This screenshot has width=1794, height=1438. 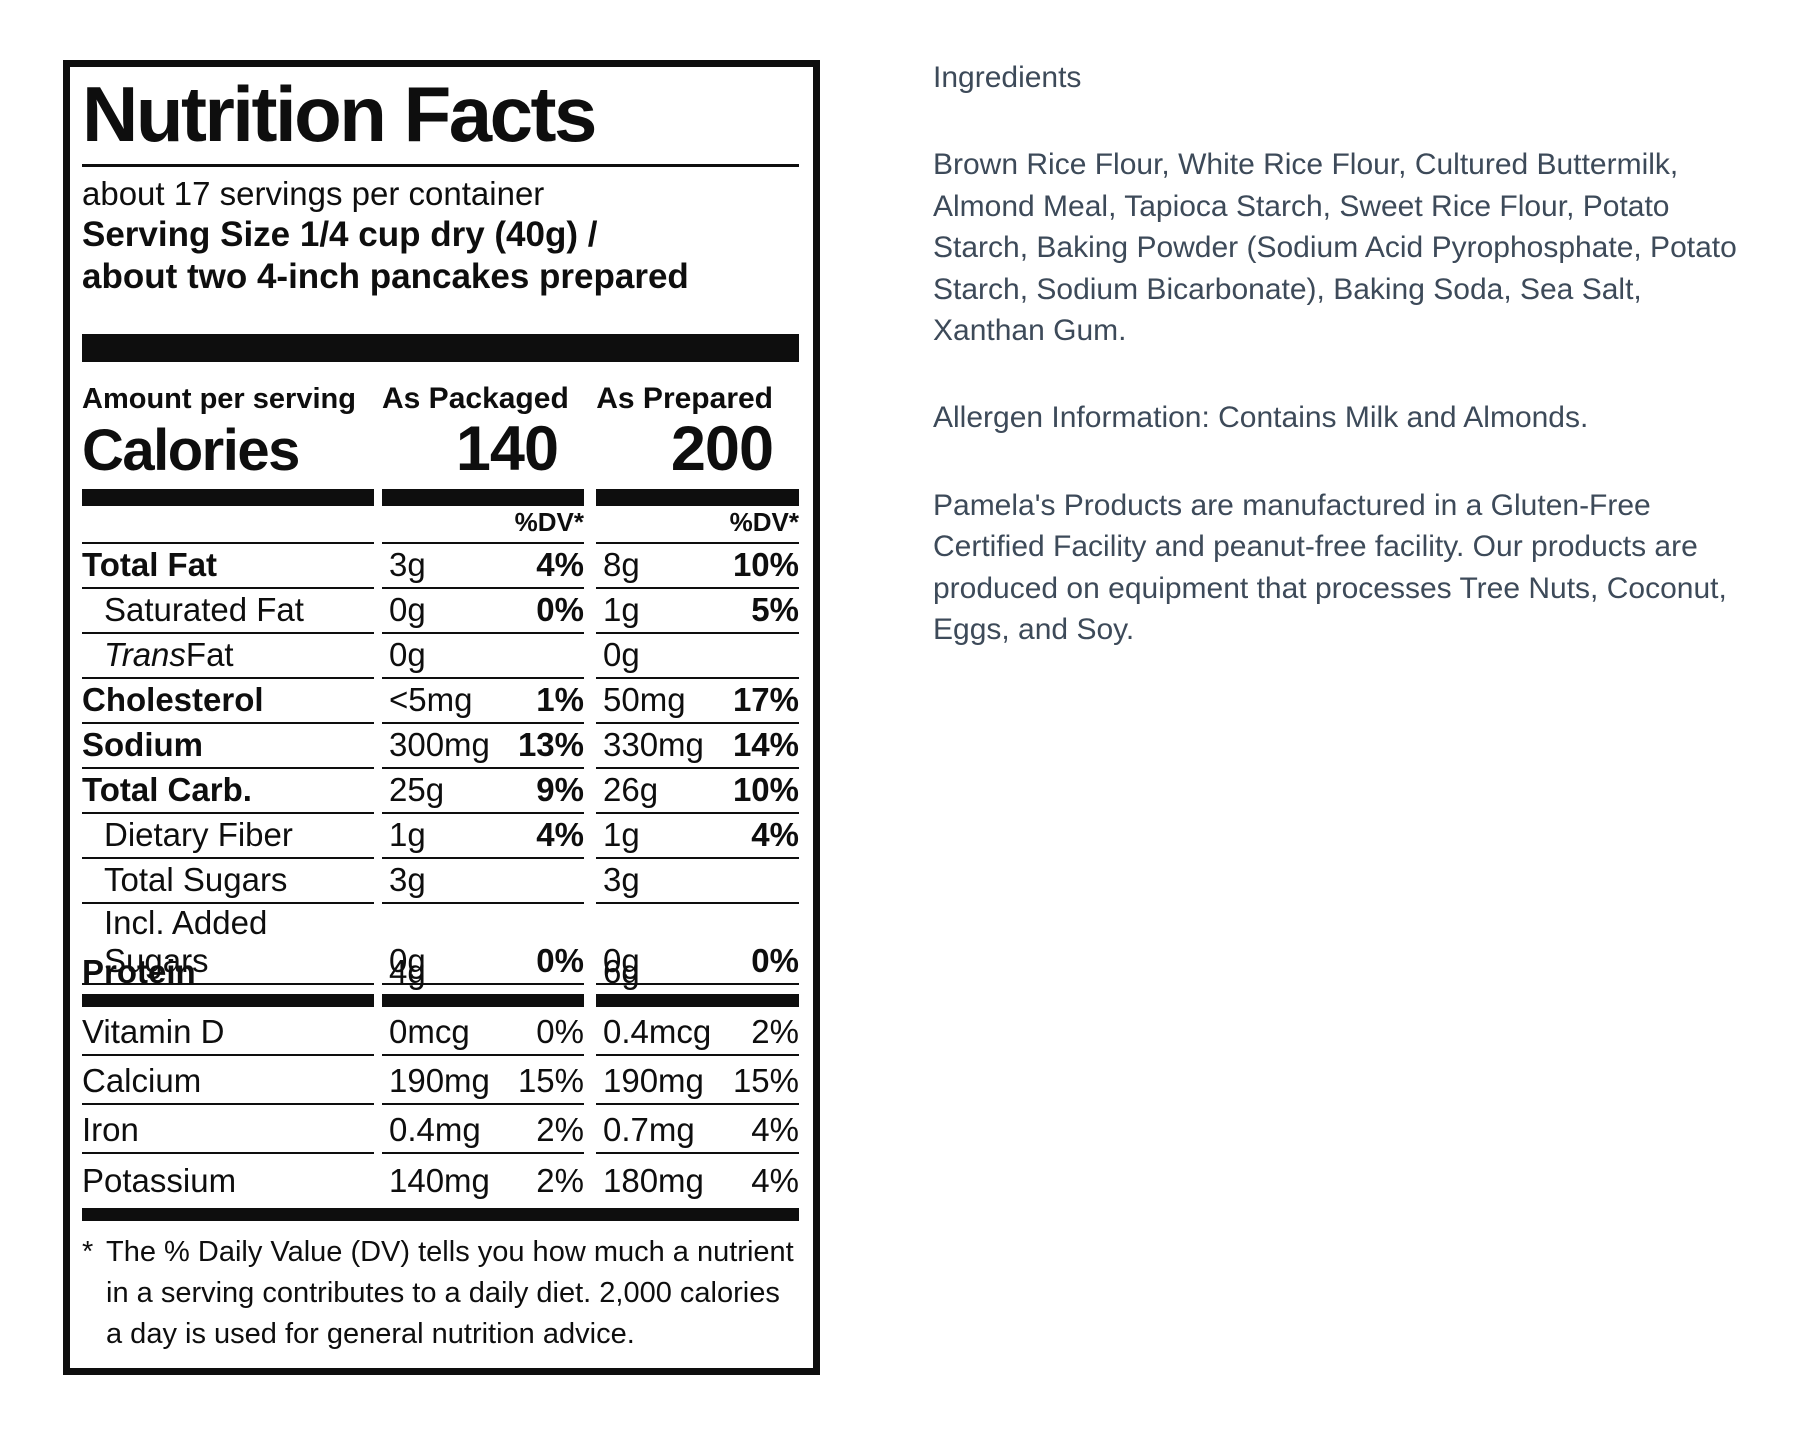 I want to click on nutrient-as-prepared: 330mg 14%, so click(x=697, y=746).